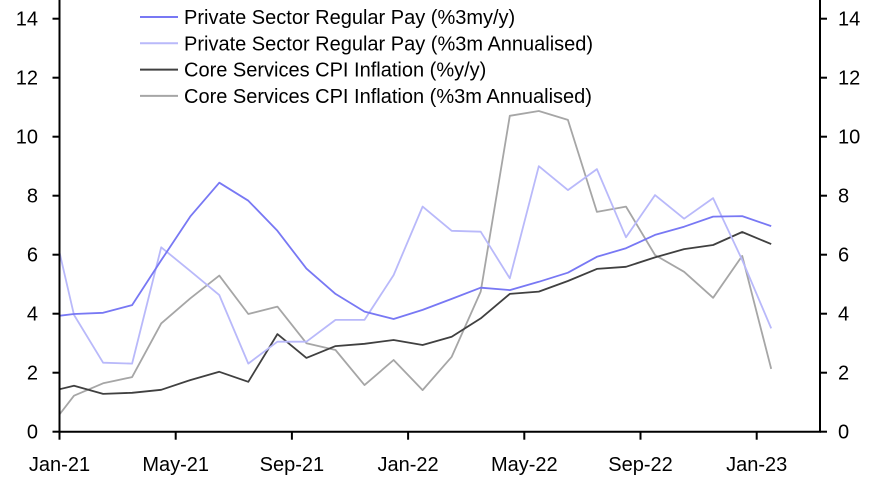 This screenshot has height=490, width=878. What do you see at coordinates (849, 79) in the screenshot?
I see `y-tick-label-right: 12` at bounding box center [849, 79].